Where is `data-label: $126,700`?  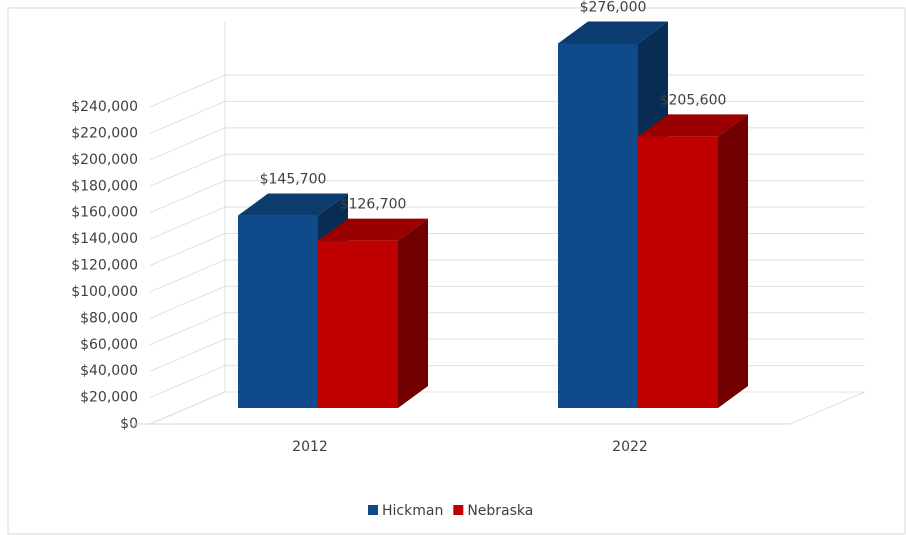 data-label: $126,700 is located at coordinates (373, 205).